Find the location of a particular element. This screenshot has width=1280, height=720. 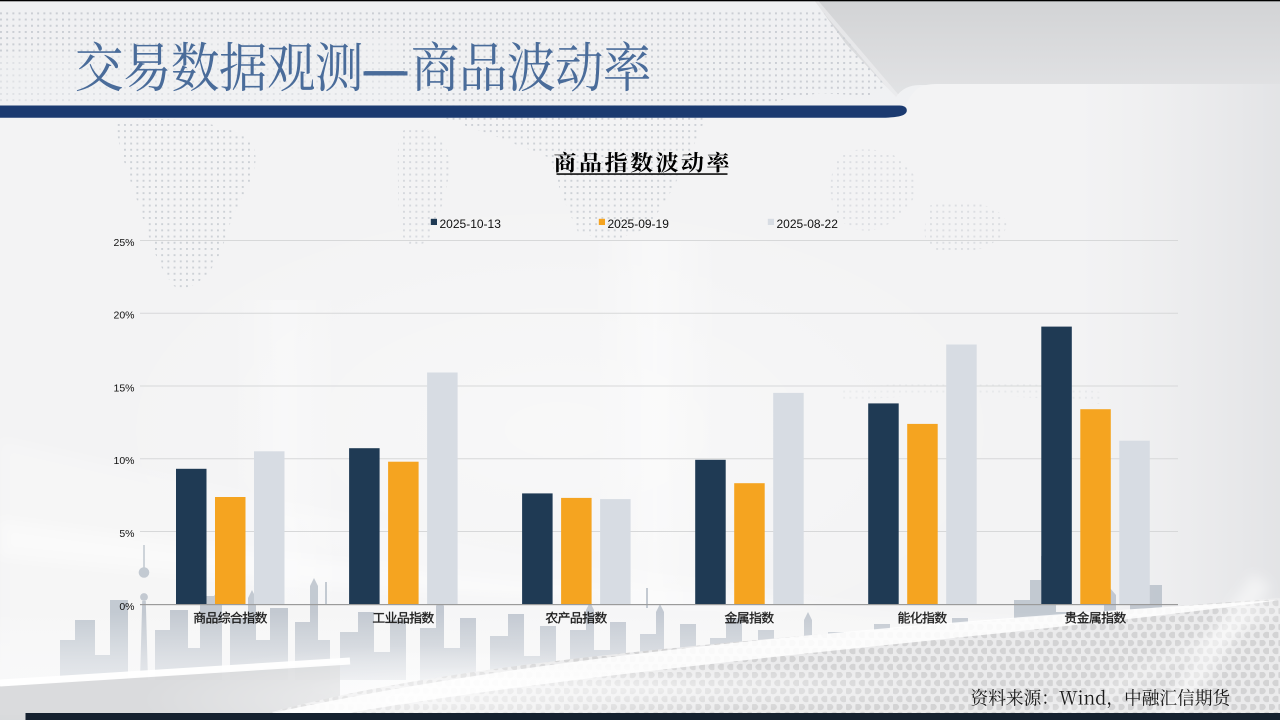

svg-text: 2025-09-19 is located at coordinates (639, 224).